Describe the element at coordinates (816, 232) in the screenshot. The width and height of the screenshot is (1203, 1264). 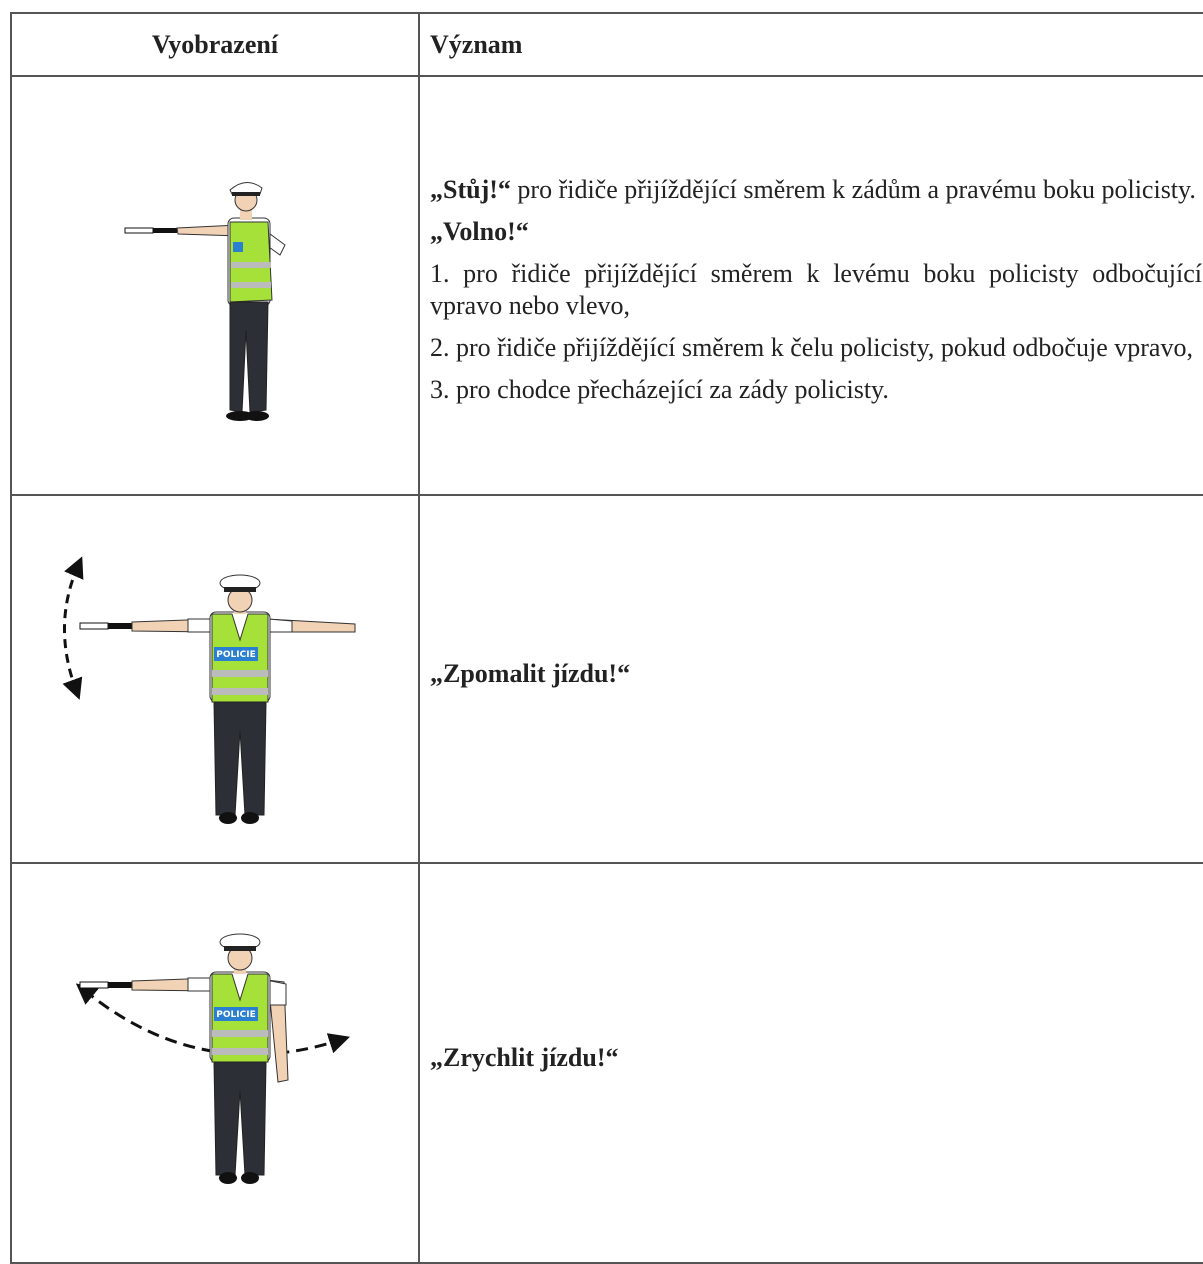
I see `paragraph: „Volno!“` at that location.